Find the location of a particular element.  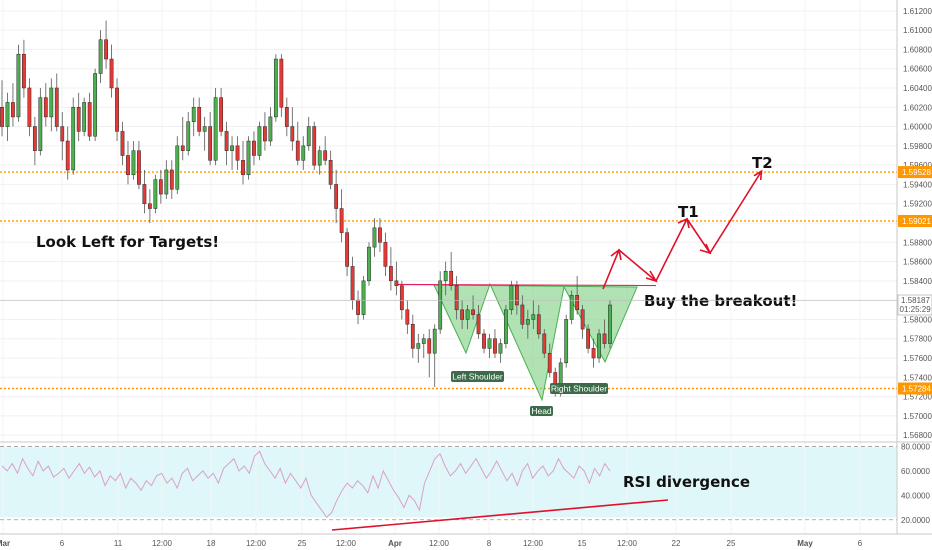

price-tick-label: 1.57600 is located at coordinates (917, 358).